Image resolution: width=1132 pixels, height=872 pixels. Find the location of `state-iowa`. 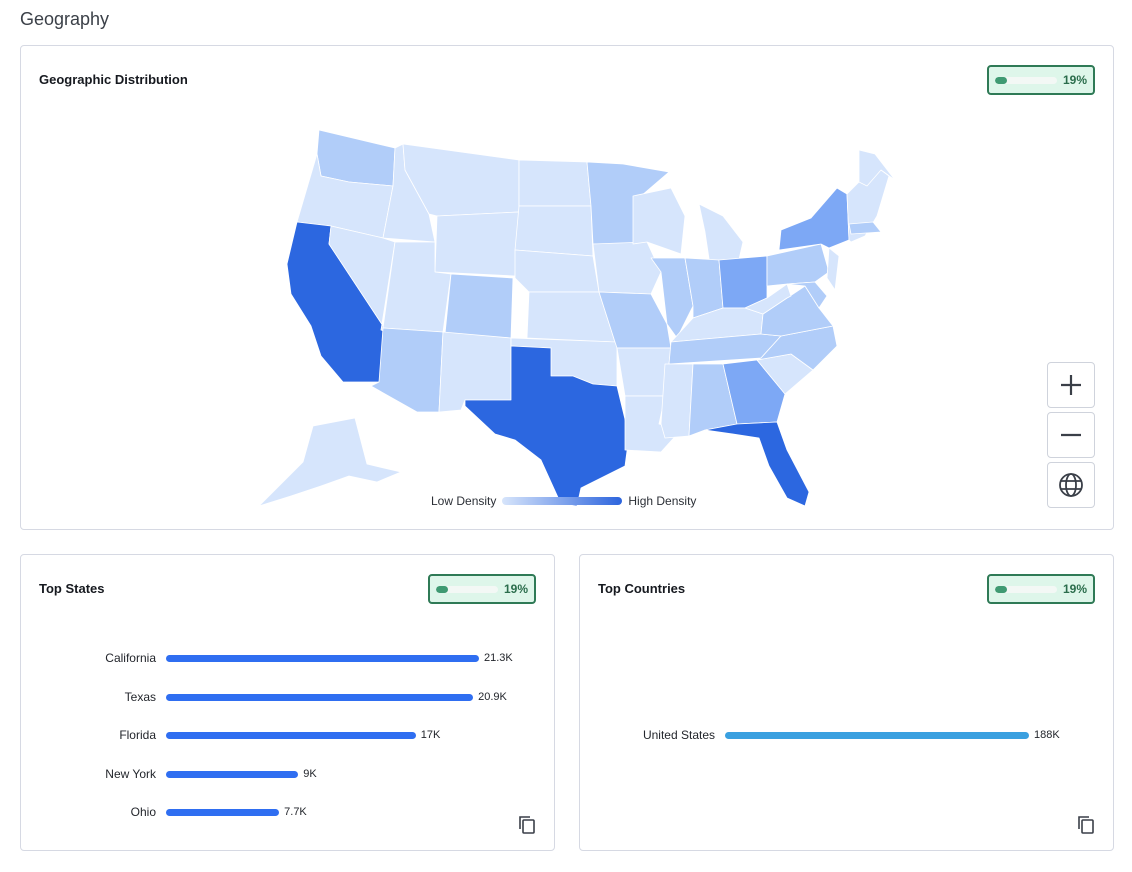

state-iowa is located at coordinates (627, 268).